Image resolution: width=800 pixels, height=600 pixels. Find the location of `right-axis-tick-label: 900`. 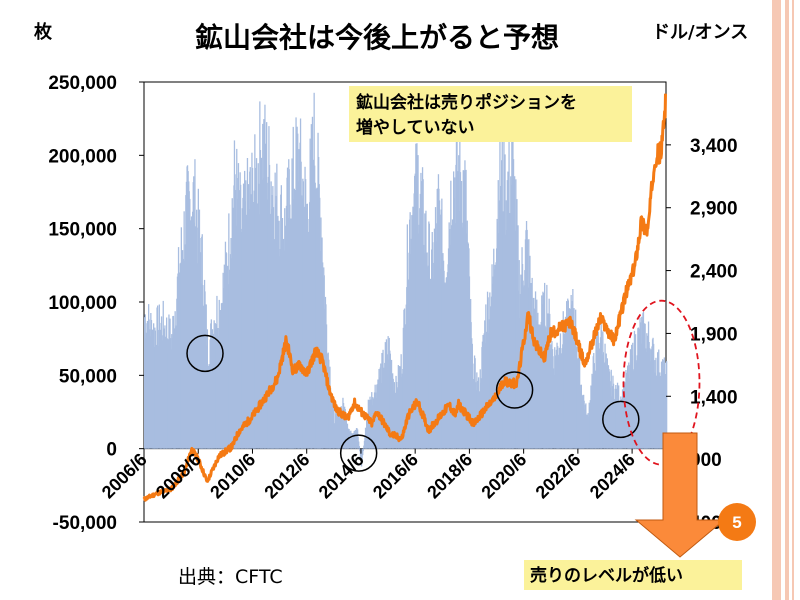

right-axis-tick-label: 900 is located at coordinates (706, 460).